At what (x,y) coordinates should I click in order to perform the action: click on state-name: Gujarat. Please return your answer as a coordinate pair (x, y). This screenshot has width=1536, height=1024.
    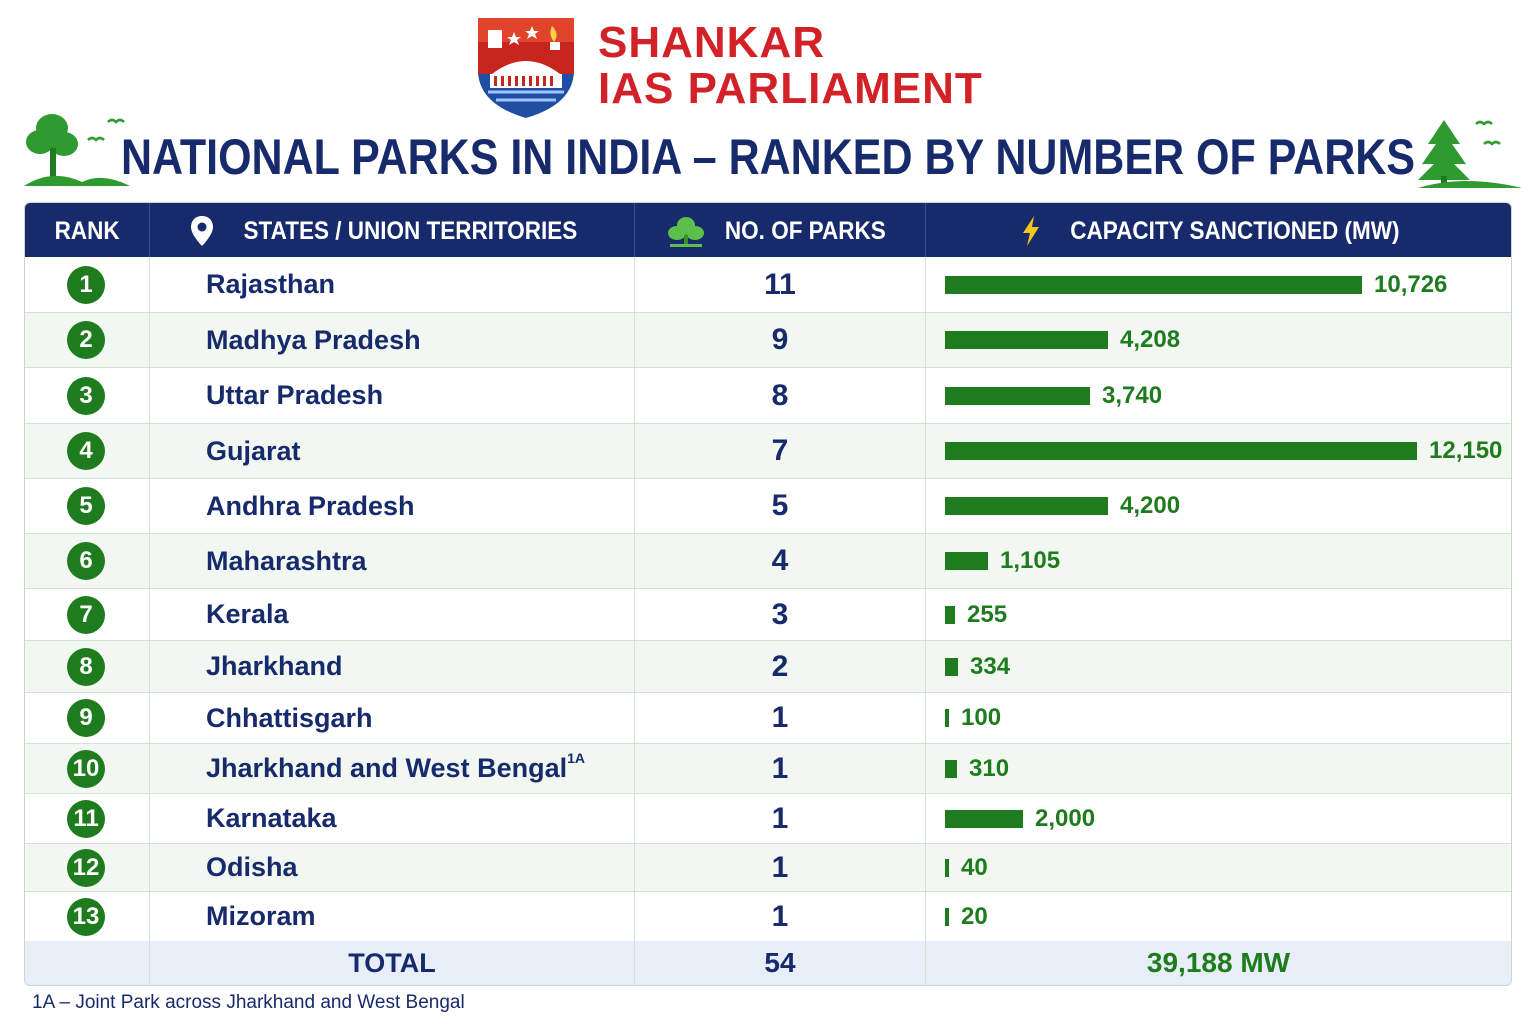
    Looking at the image, I should click on (225, 451).